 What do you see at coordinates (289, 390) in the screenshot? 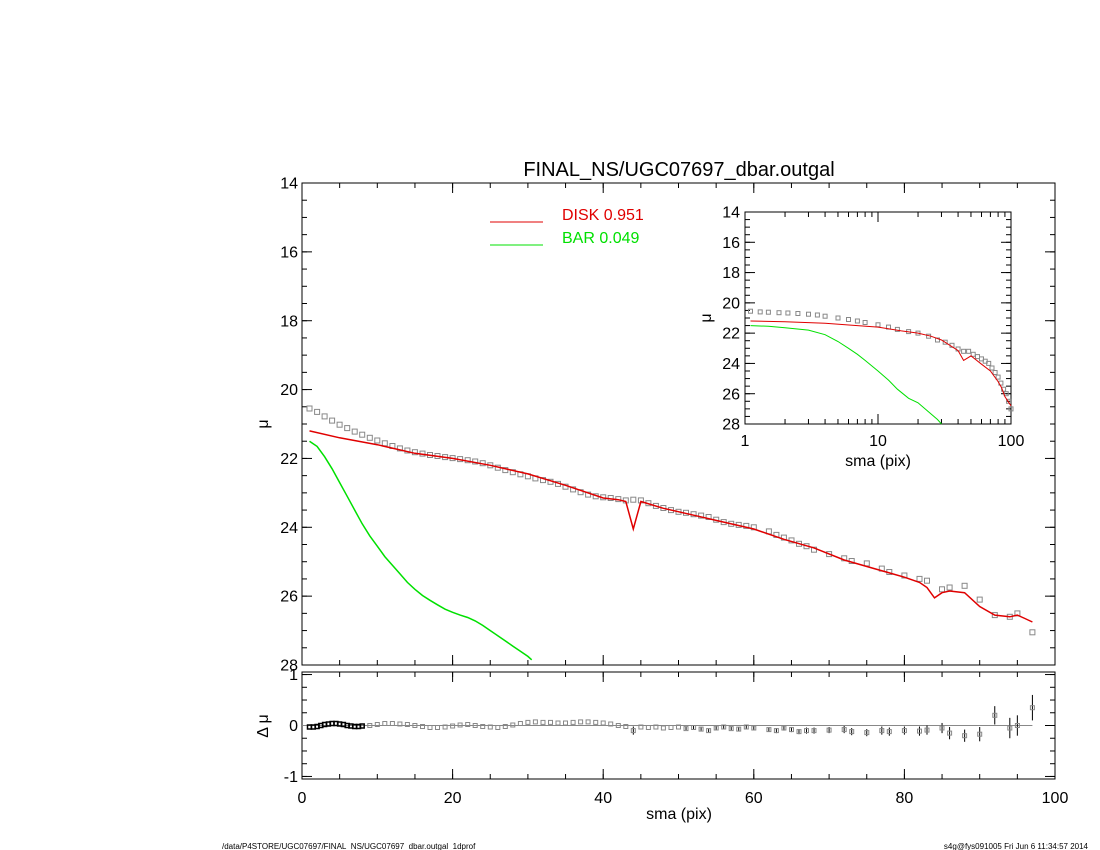
I see `main-y-tick-label: 20` at bounding box center [289, 390].